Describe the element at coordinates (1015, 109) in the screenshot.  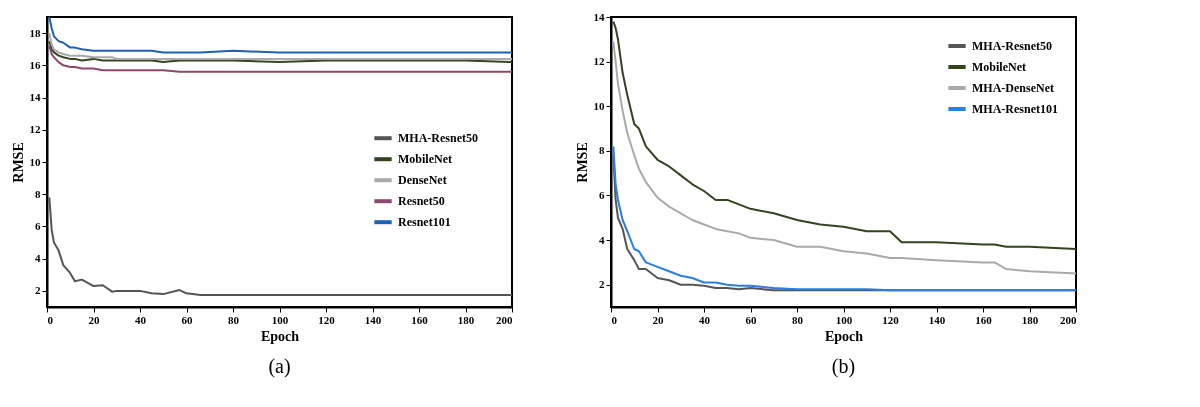
I see `legend-label: MHA-Resnet101` at that location.